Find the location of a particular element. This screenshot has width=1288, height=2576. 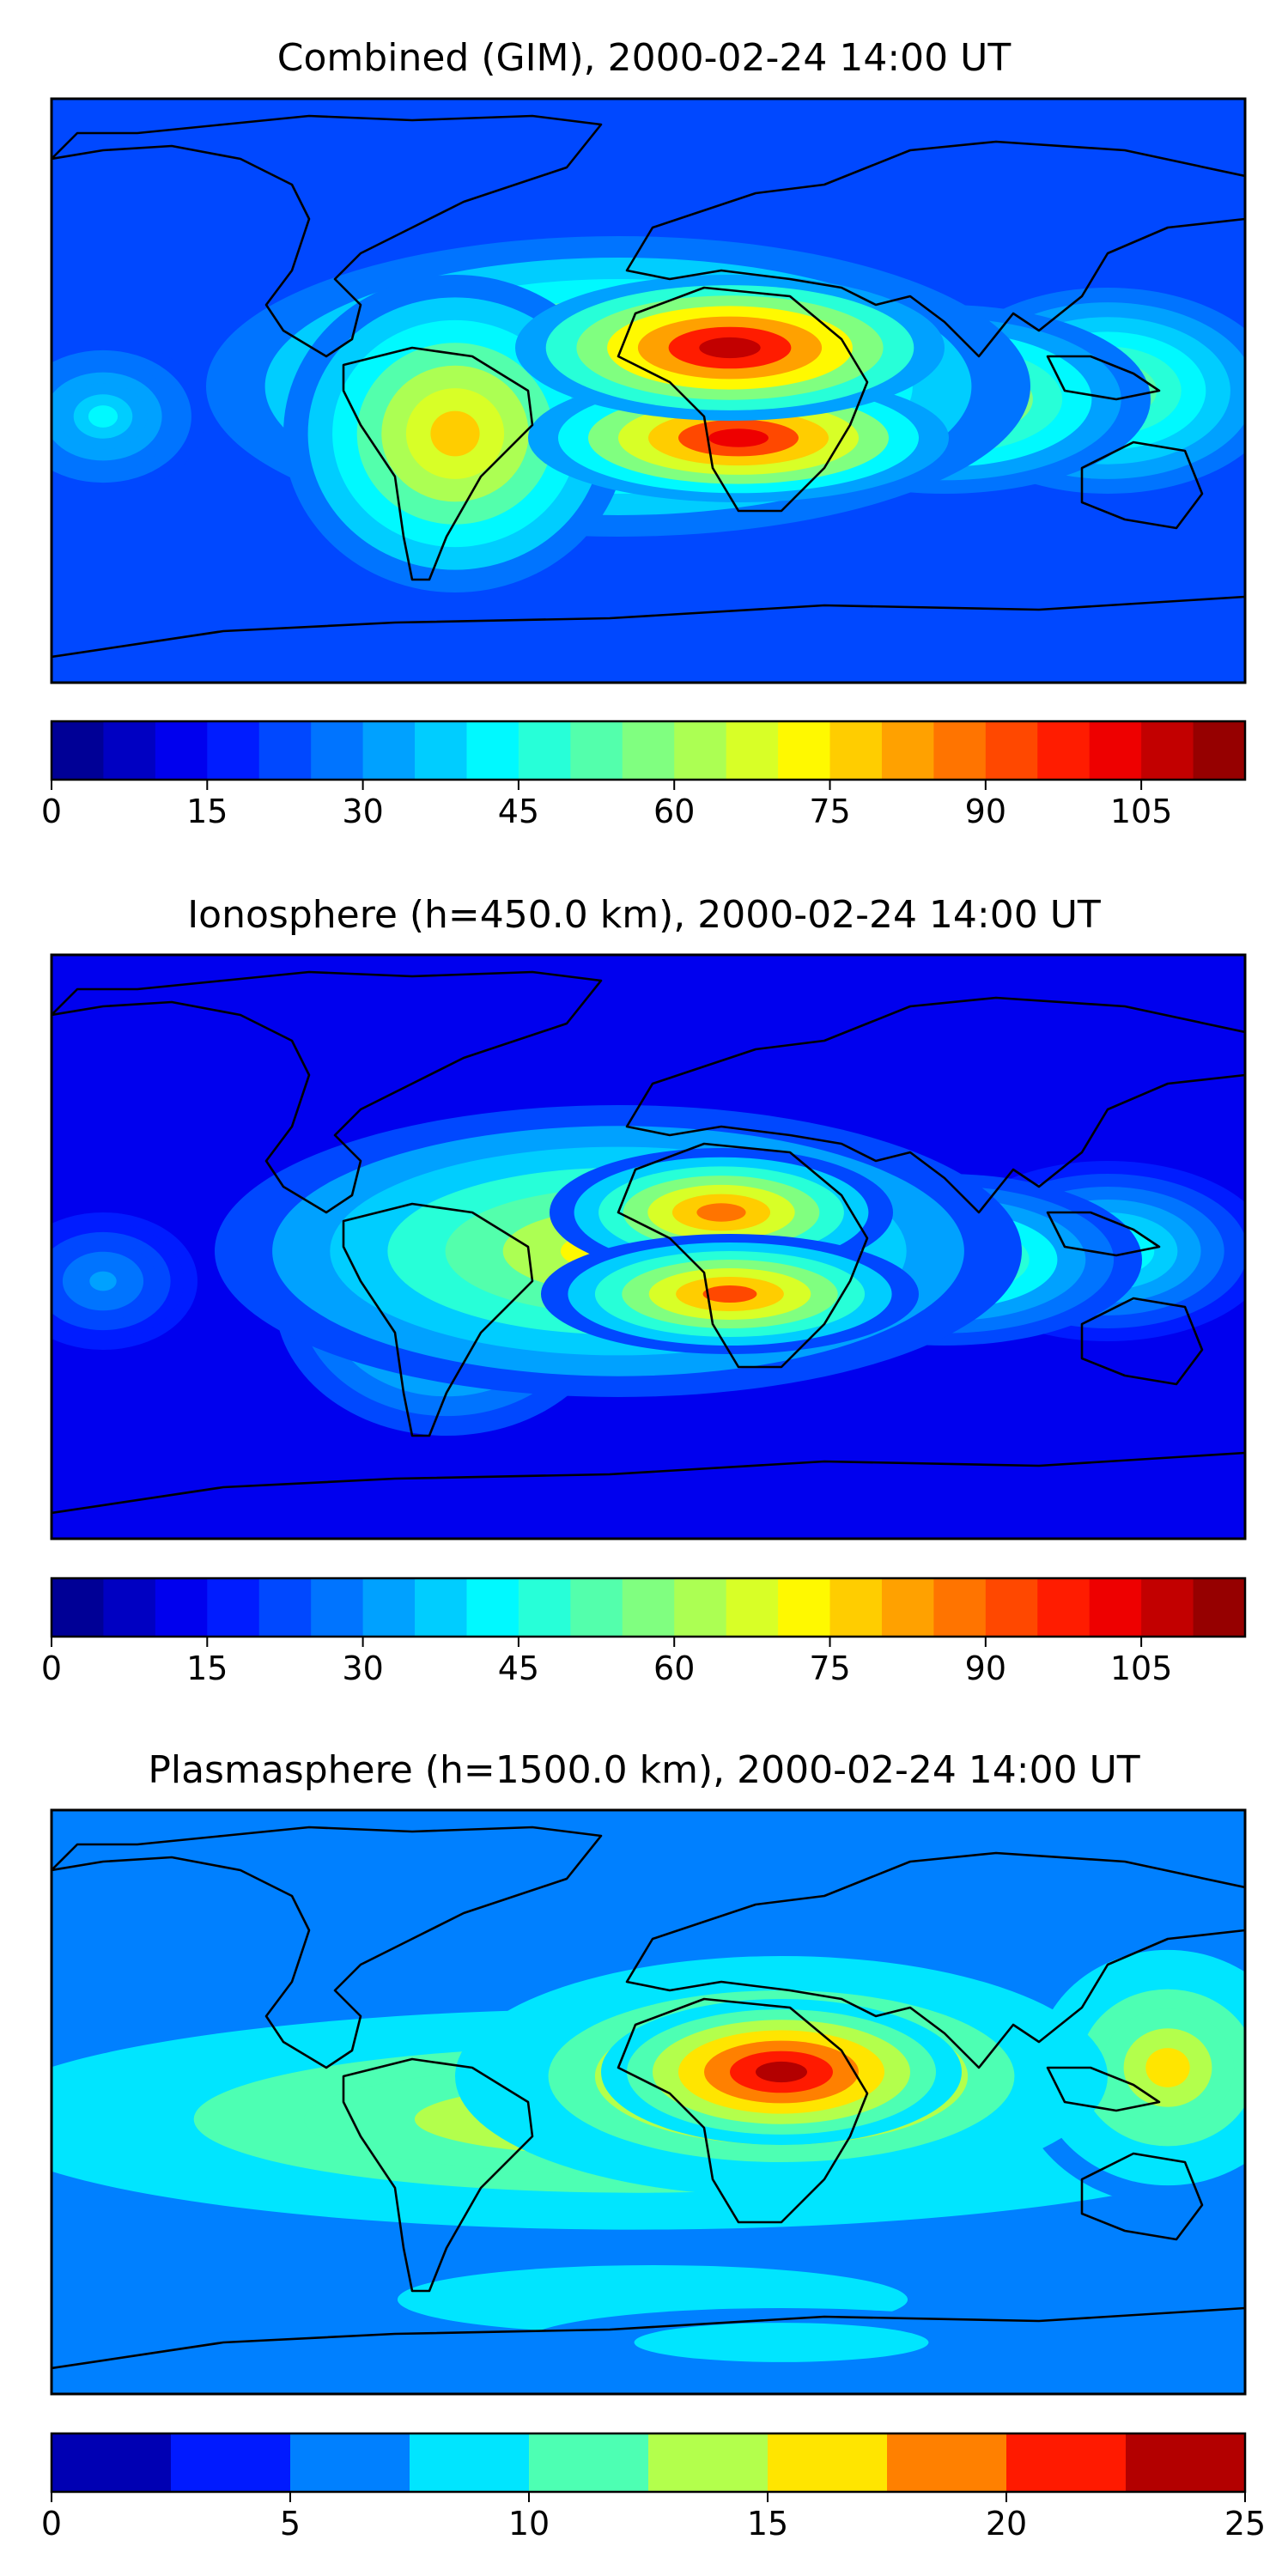

panel-2-colorbar: 0 15 30 45 60 75 90 105 is located at coordinates (644, 1632).